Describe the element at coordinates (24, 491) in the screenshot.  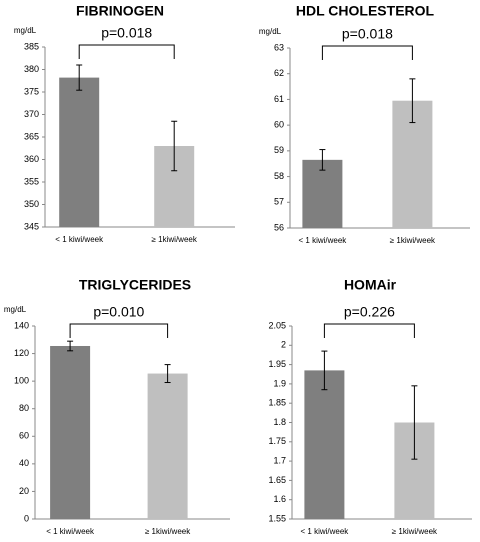
I see `y-tick-label: 20` at that location.